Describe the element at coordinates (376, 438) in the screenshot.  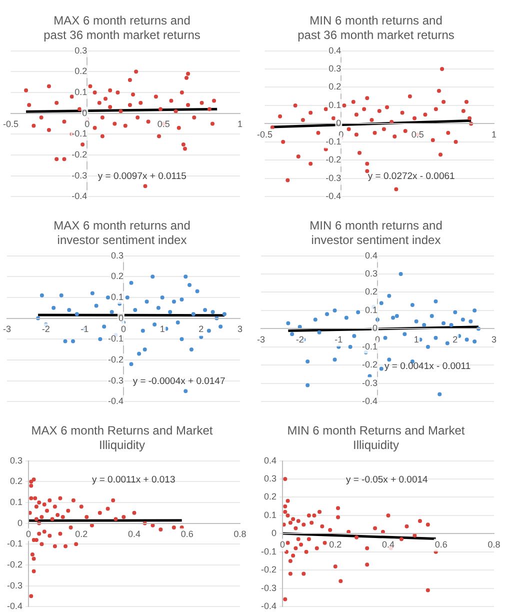
I see `chart-title: MIN 6 month Returns and Market Illiquidity` at that location.